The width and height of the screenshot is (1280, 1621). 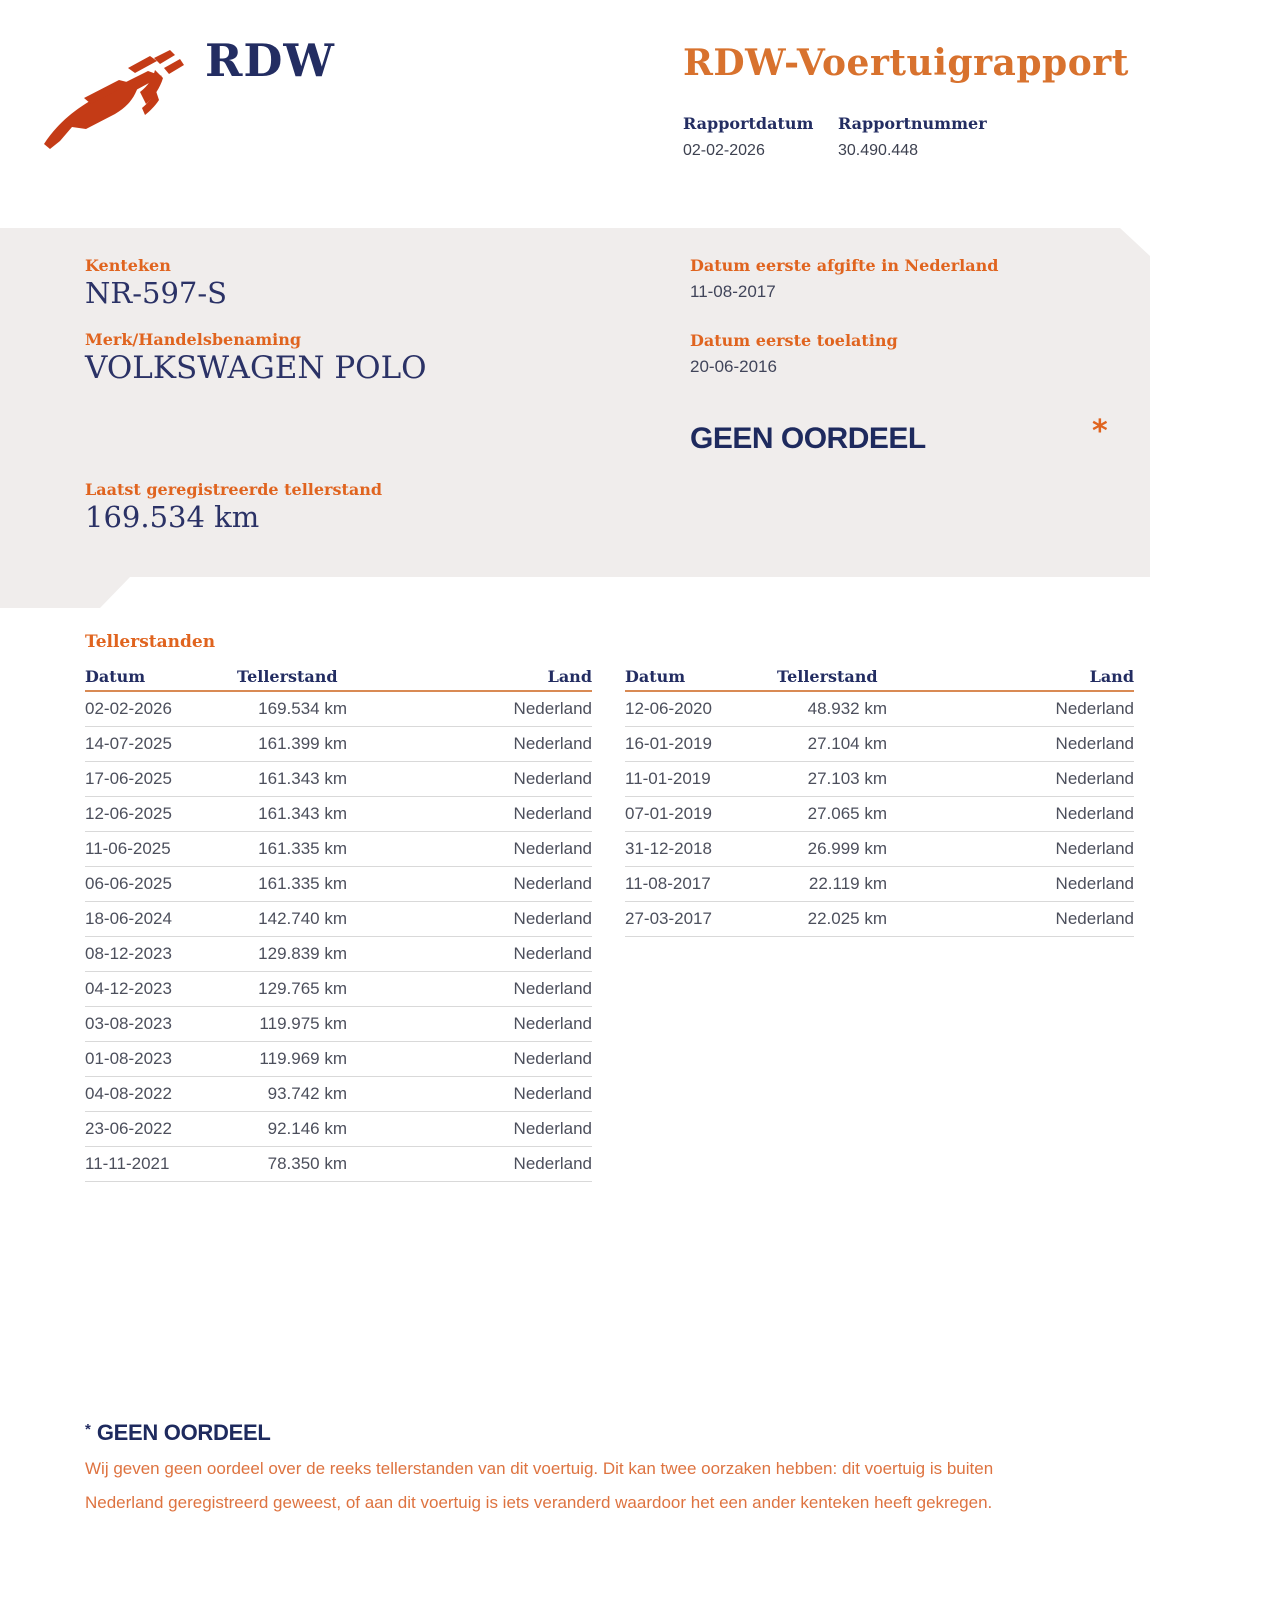 I want to click on table-header-row: Datum Tellerstand Land, so click(x=338, y=677).